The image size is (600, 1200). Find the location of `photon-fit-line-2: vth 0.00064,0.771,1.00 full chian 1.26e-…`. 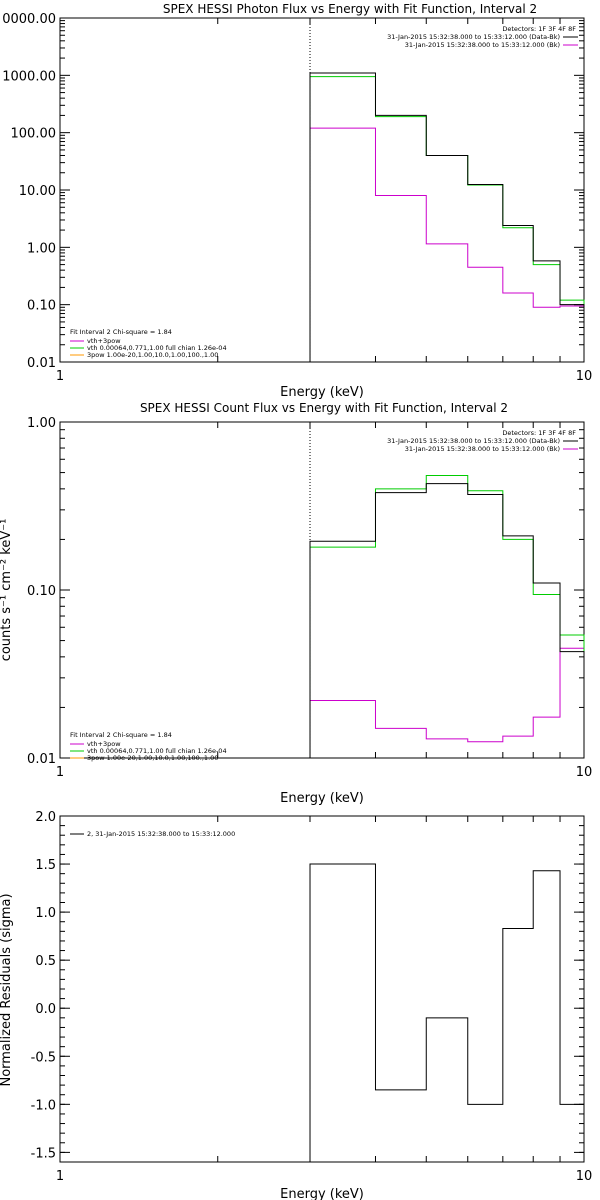

photon-fit-line-2: vth 0.00064,0.771,1.00 full chian 1.26e-… is located at coordinates (157, 348).